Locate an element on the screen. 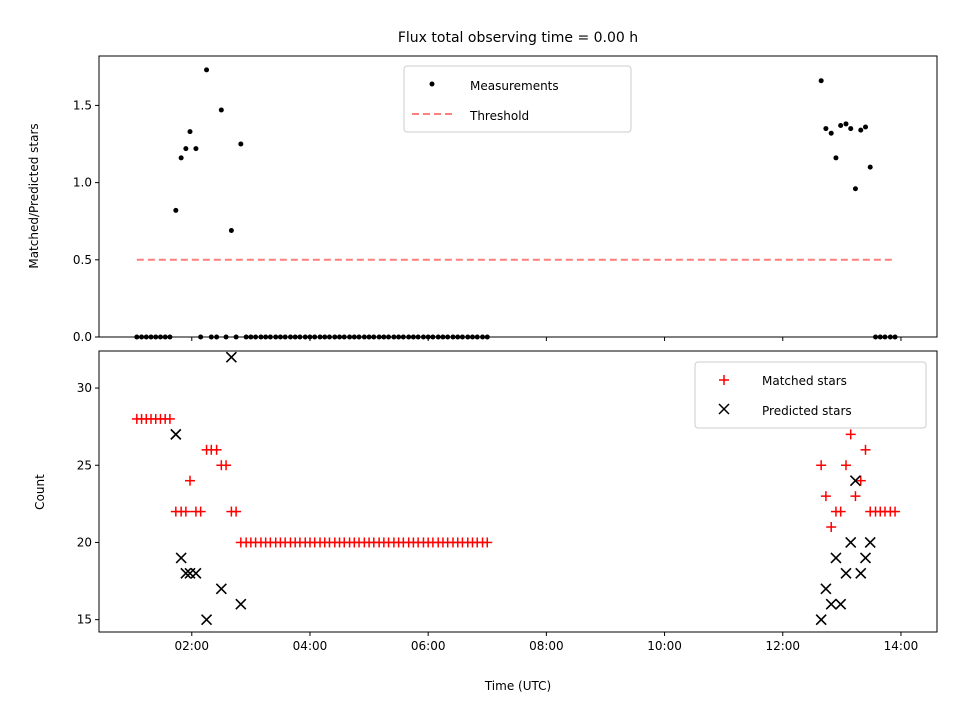 The image size is (960, 724). bottom-x-tick-label: 02:00 is located at coordinates (191, 646).